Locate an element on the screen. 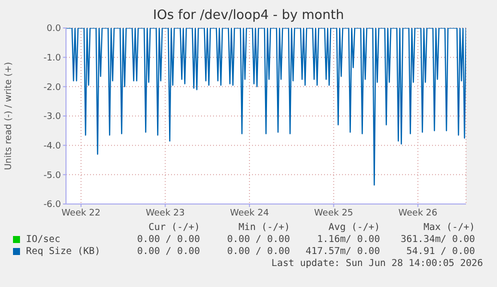 The image size is (497, 287). text: Min (-/+) is located at coordinates (264, 227).